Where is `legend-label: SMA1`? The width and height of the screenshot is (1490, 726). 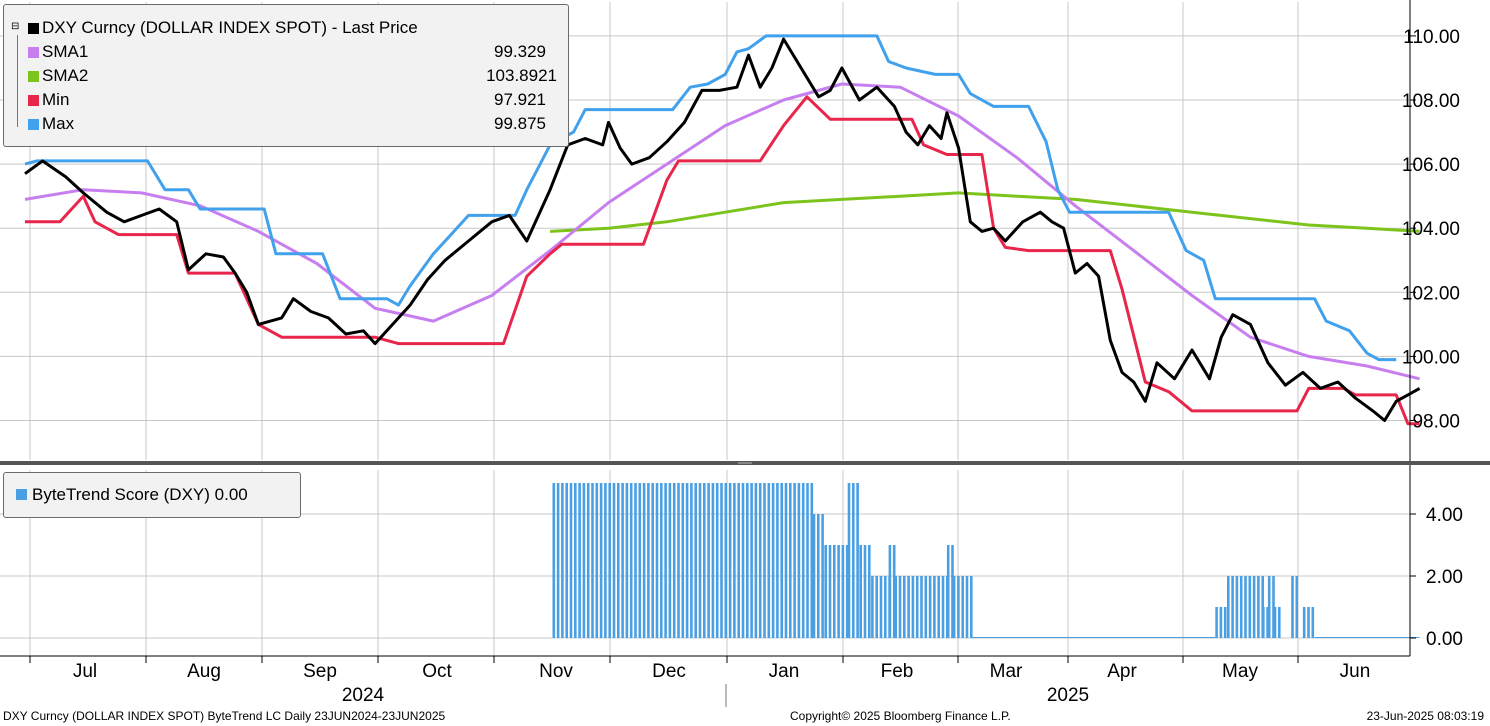
legend-label: SMA1 is located at coordinates (65, 51).